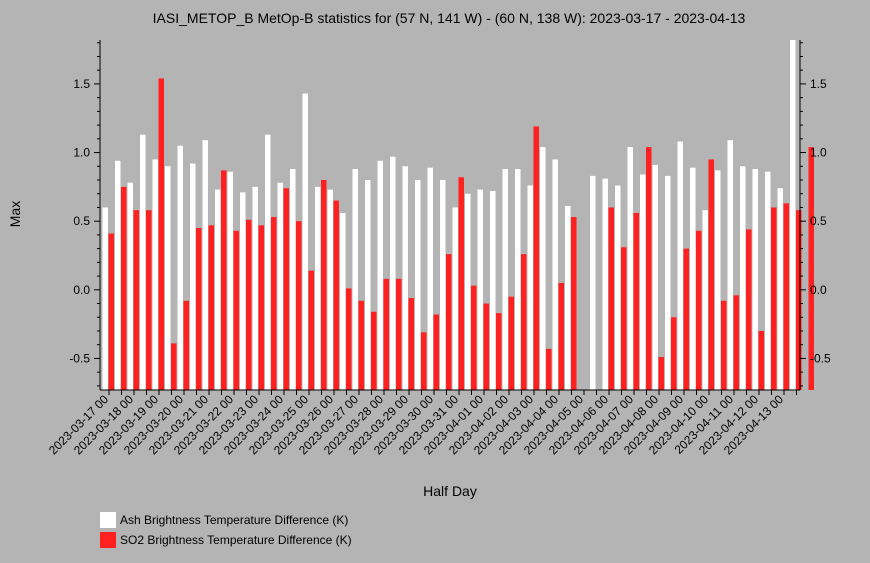 The height and width of the screenshot is (563, 870). Describe the element at coordinates (79, 358) in the screenshot. I see `y-tick-label-left: -0.5` at that location.